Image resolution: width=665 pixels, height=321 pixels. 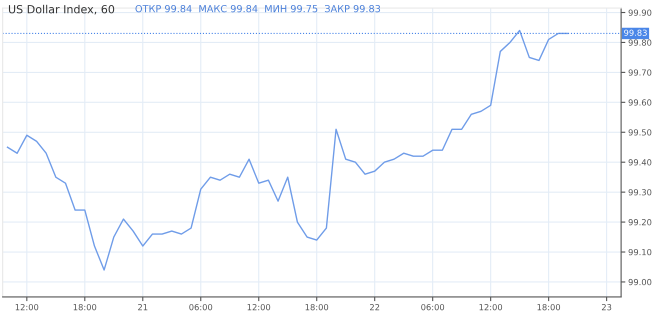 I want to click on y-tick-label: 99.60, so click(x=640, y=102).